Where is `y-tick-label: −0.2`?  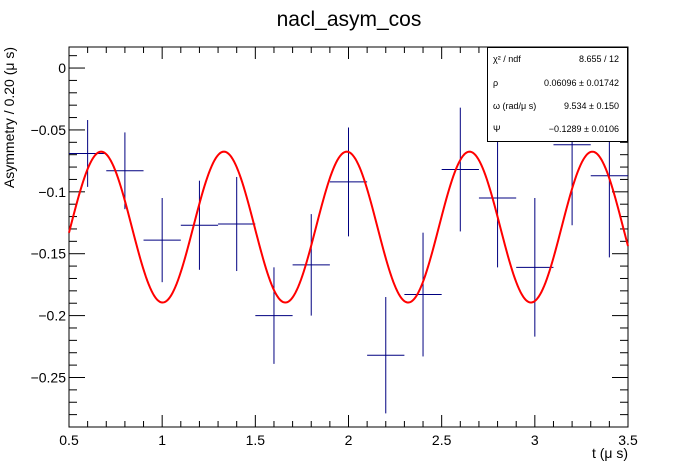
y-tick-label: −0.2 is located at coordinates (52, 316).